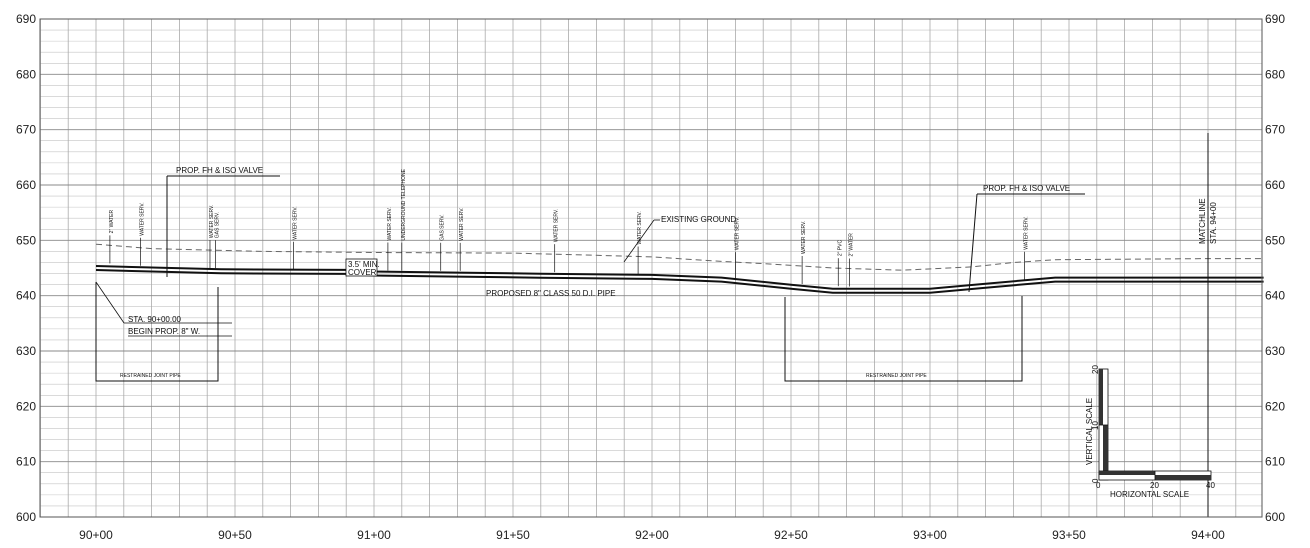 This screenshot has width=1310, height=548. I want to click on vertical-scale-label-0: 0, so click(1095, 480).